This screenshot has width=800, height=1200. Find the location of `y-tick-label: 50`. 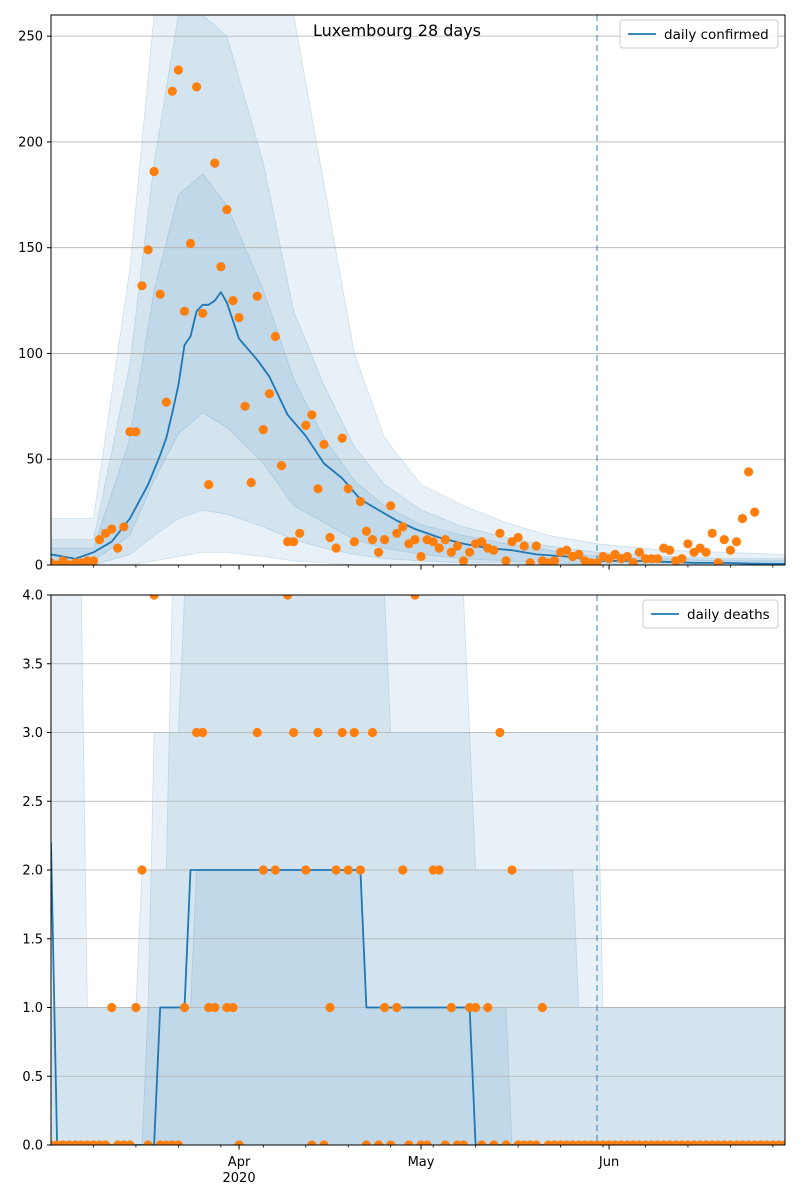

y-tick-label: 50 is located at coordinates (34, 460).